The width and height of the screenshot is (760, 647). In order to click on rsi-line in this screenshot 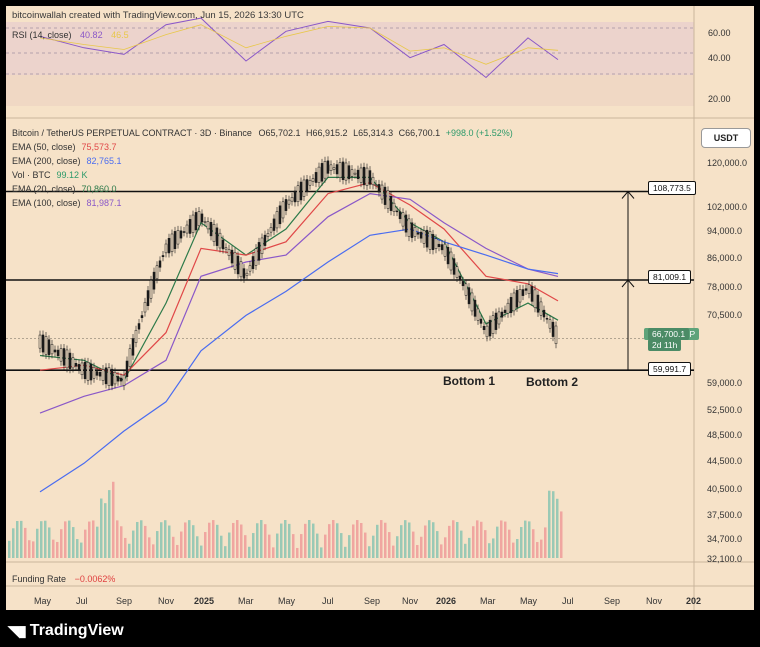, I will do `click(299, 48)`.